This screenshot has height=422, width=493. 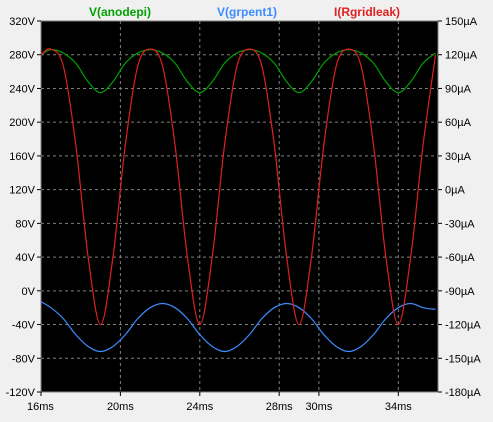 What do you see at coordinates (40, 407) in the screenshot?
I see `x-tick-label: 16ms` at bounding box center [40, 407].